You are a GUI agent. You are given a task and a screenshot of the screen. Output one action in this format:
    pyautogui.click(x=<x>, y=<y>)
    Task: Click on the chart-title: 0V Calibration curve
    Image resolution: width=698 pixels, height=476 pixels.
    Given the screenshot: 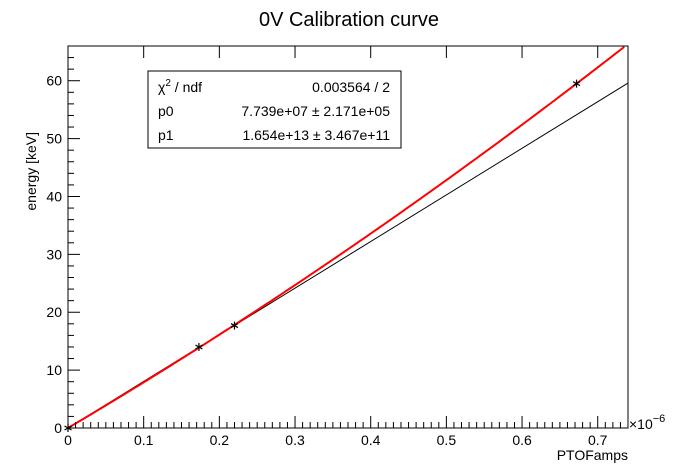 What is the action you would take?
    pyautogui.click(x=349, y=20)
    